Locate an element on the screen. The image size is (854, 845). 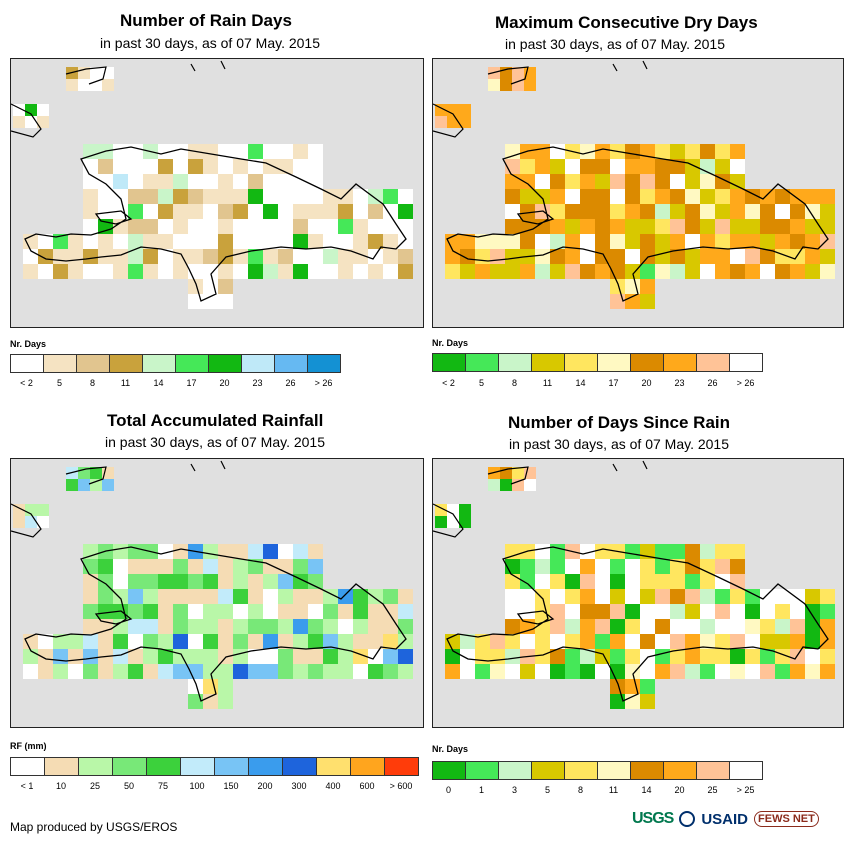
legend-label: 3 is located at coordinates (514, 790).